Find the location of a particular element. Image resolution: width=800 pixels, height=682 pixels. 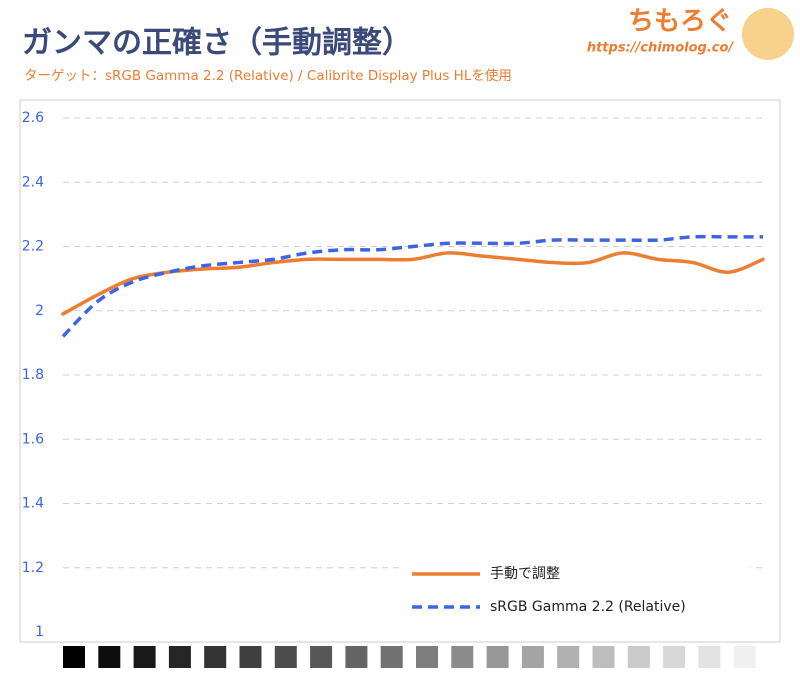

y-tick-label: 2.6 is located at coordinates (33, 118).